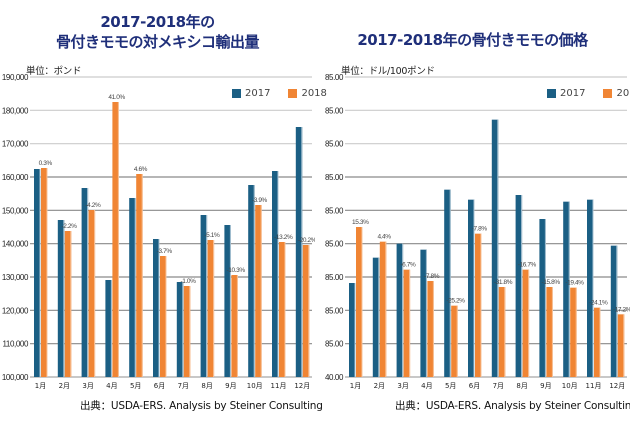  Describe the element at coordinates (573, 93) in the screenshot. I see `legend-label-2017: 2017` at that location.